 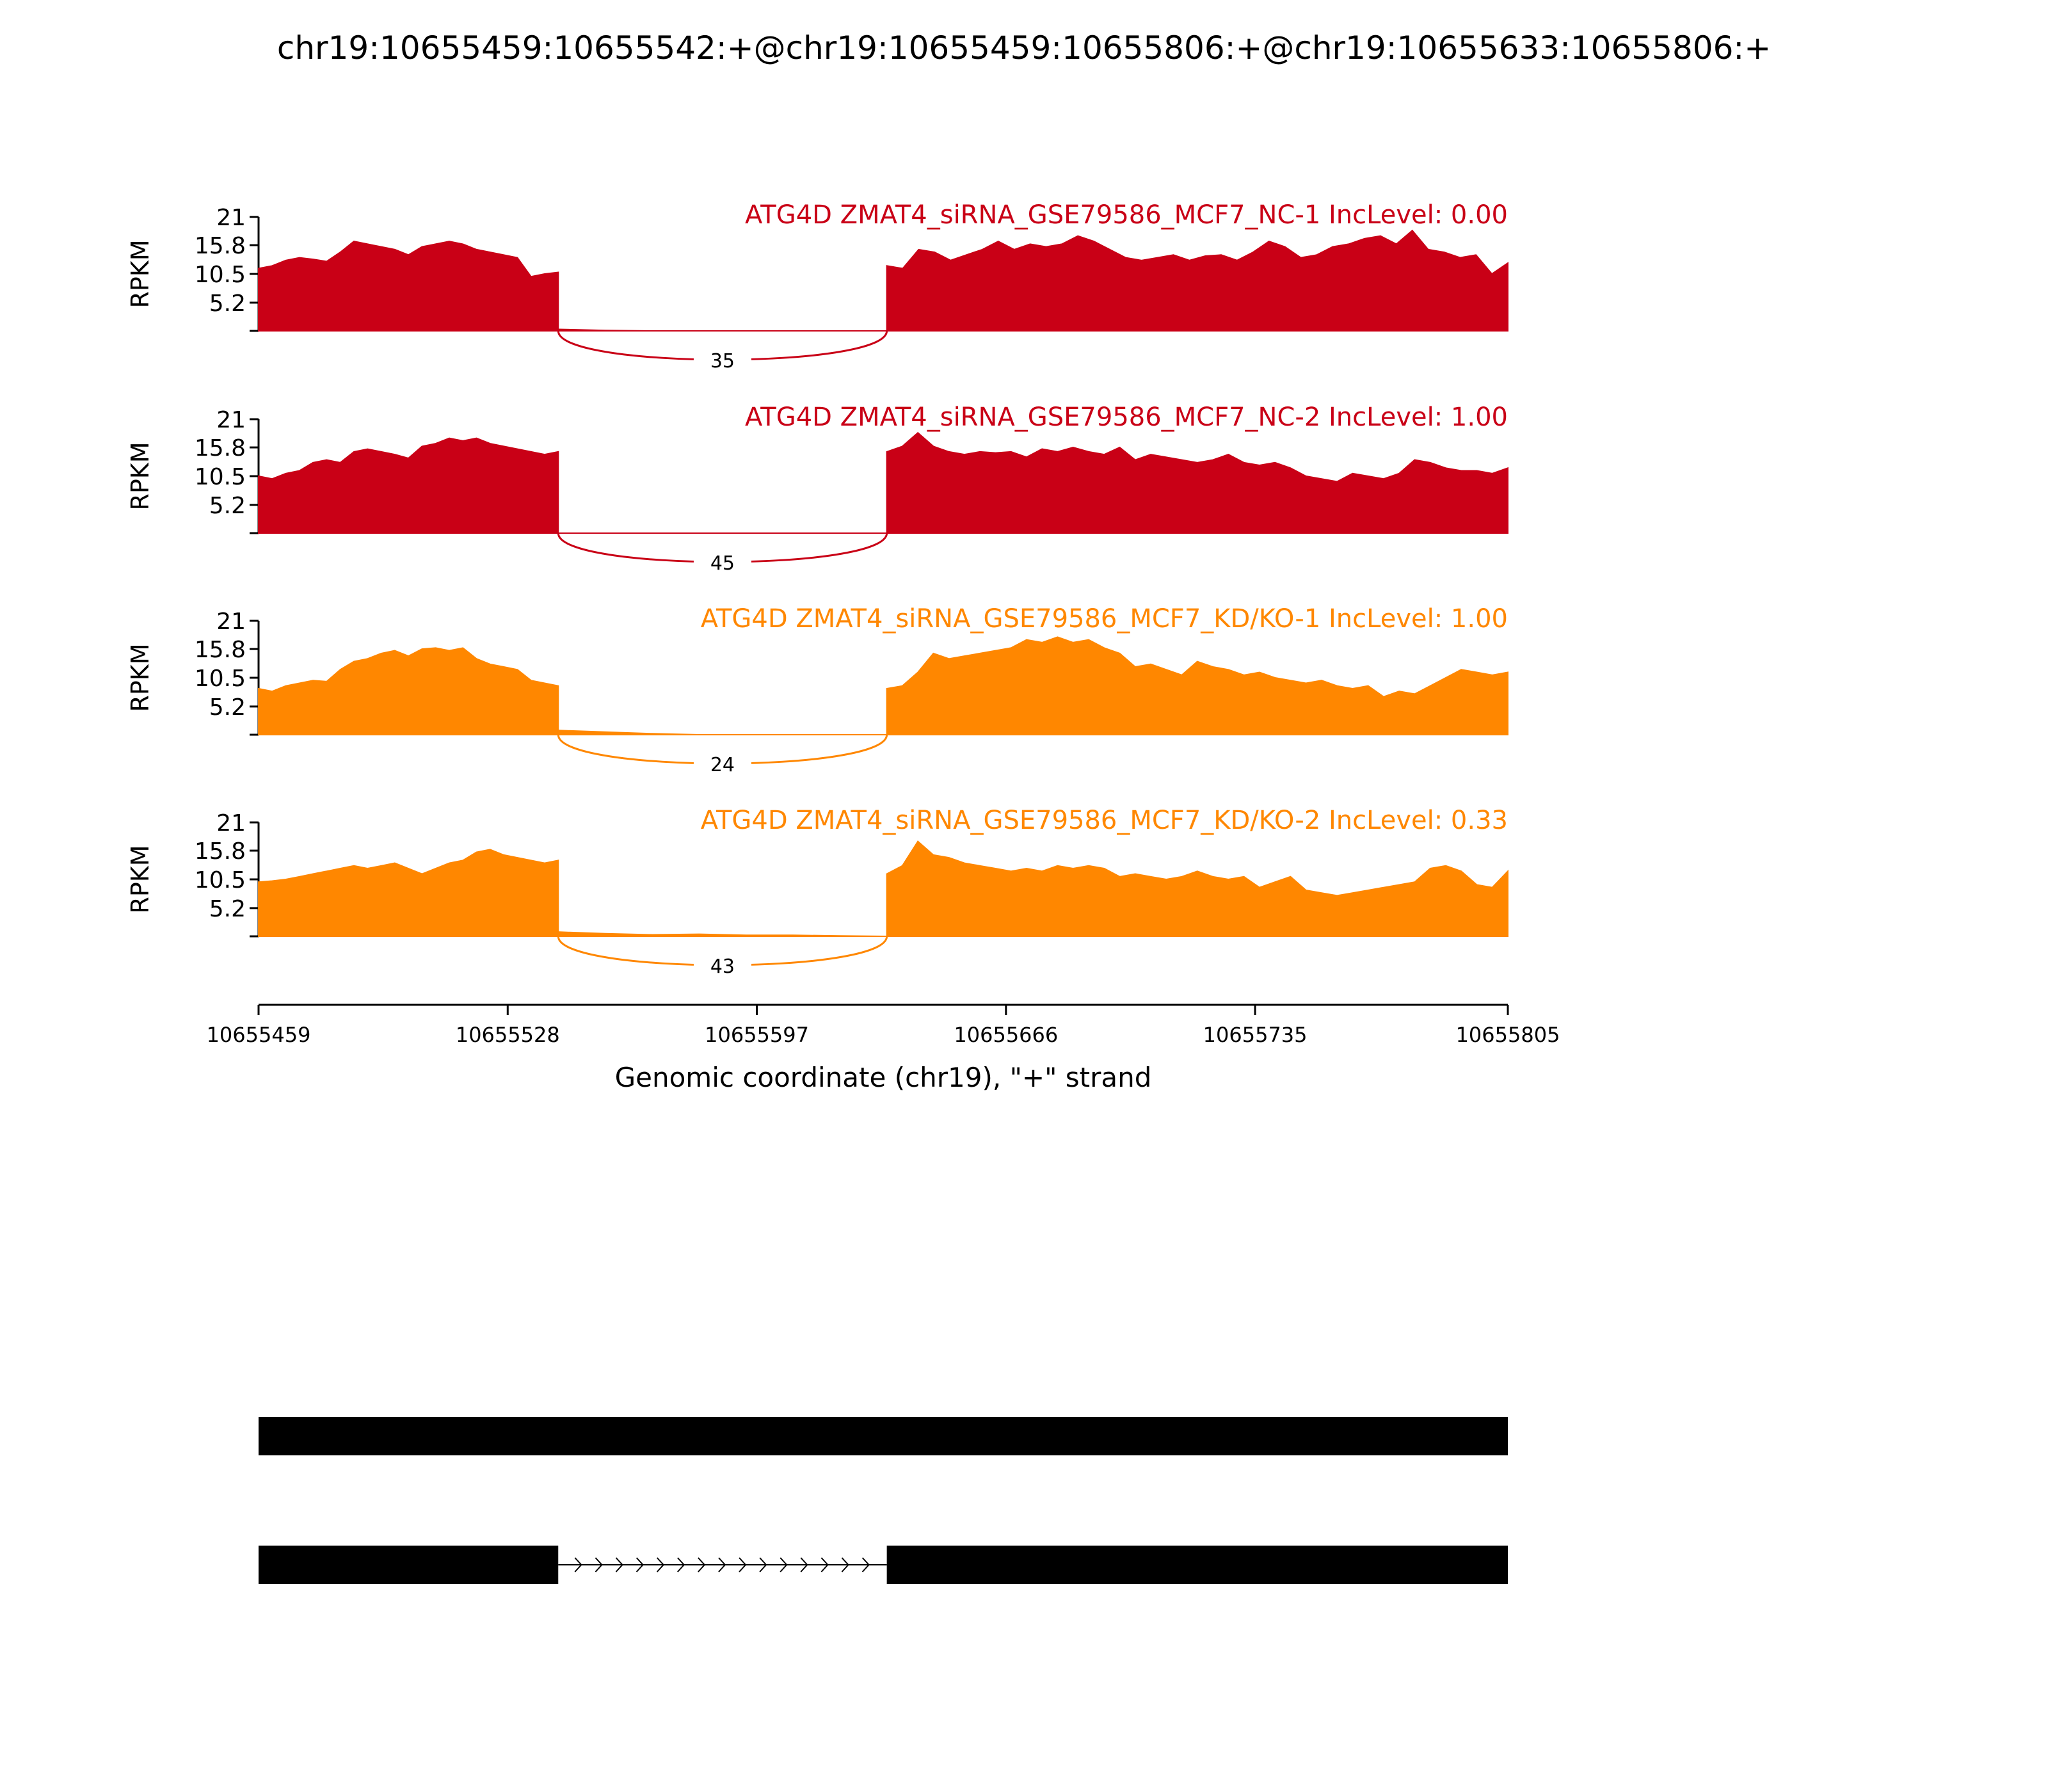 I want to click on junction-count: 24, so click(x=722, y=765).